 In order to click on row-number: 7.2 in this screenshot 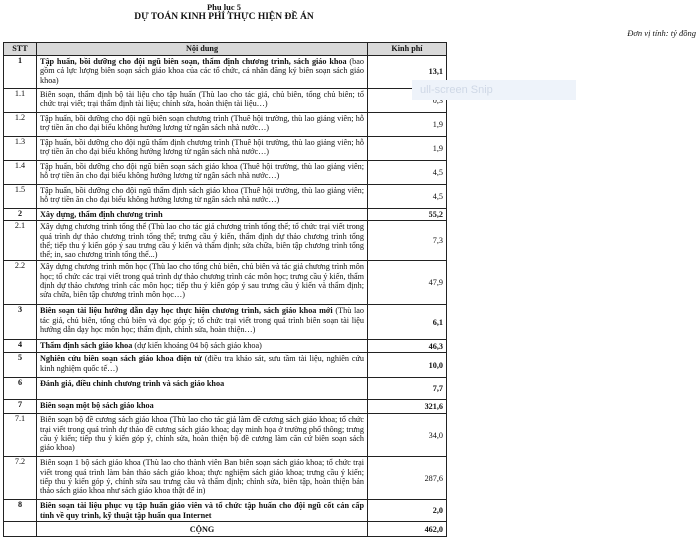, I will do `click(20, 478)`.